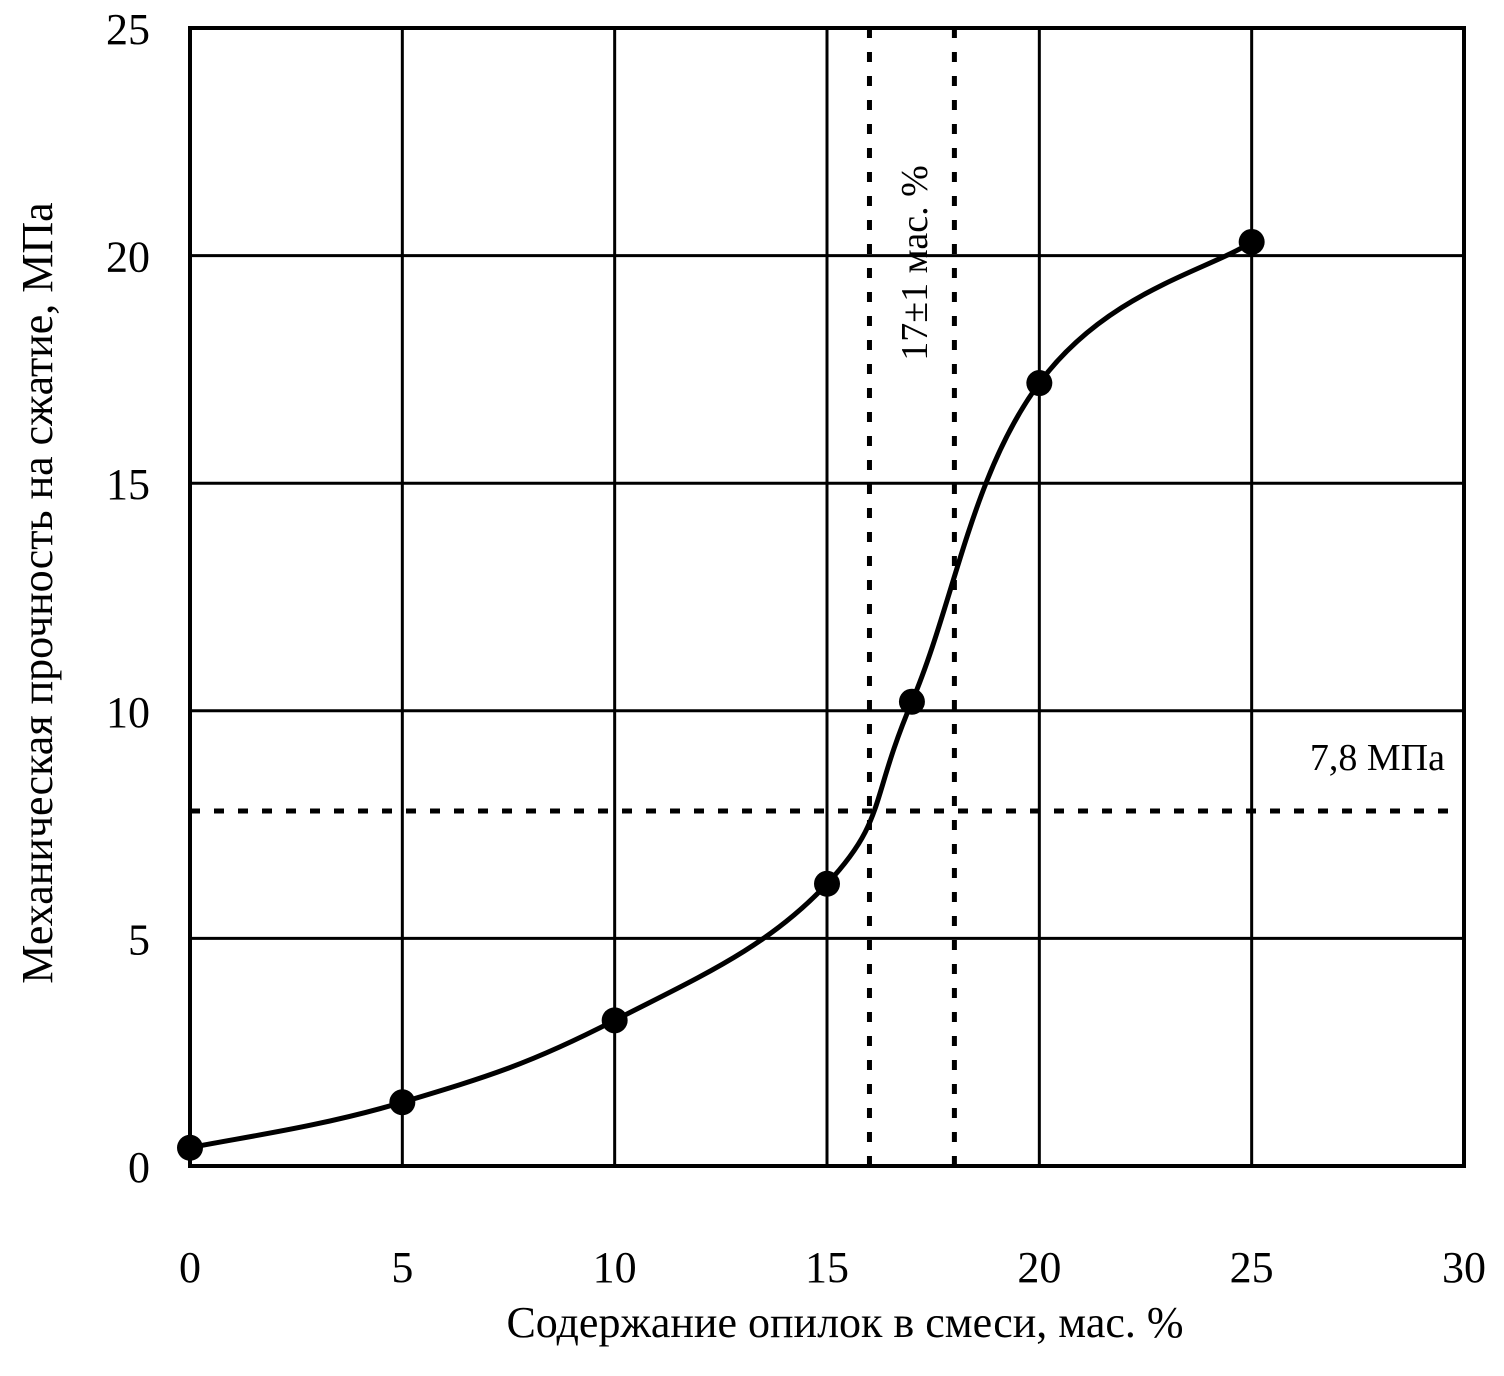 This screenshot has height=1376, width=1504. I want to click on reference-label-7-8: 7,8 МПа, so click(1377, 758).